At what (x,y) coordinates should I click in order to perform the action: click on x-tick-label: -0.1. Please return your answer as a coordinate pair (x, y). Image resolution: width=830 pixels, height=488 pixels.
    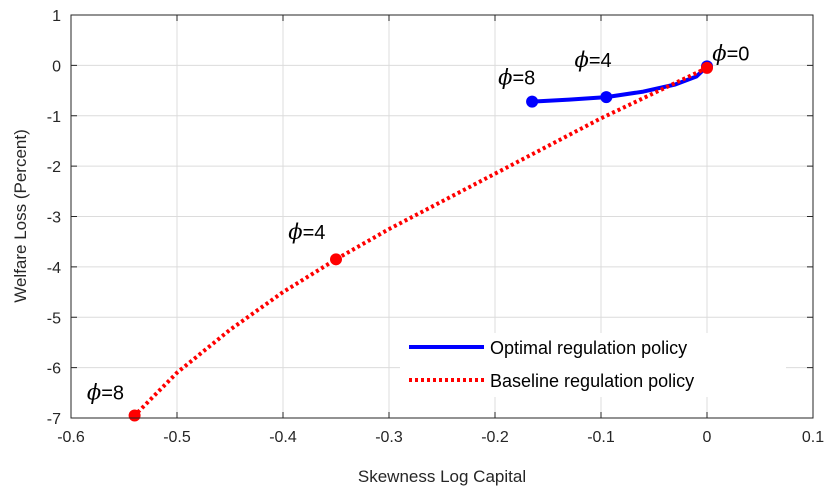
    Looking at the image, I should click on (601, 437).